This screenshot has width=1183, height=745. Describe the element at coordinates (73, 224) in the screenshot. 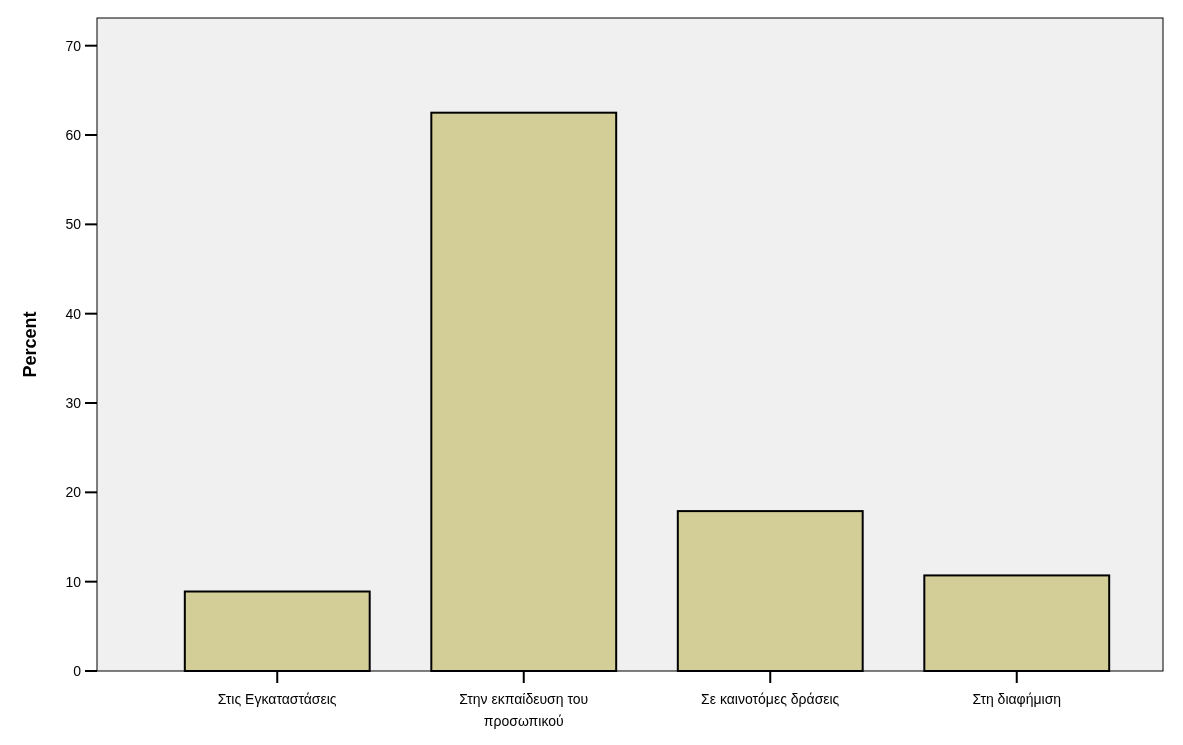

I see `y-tick-label: 50` at that location.